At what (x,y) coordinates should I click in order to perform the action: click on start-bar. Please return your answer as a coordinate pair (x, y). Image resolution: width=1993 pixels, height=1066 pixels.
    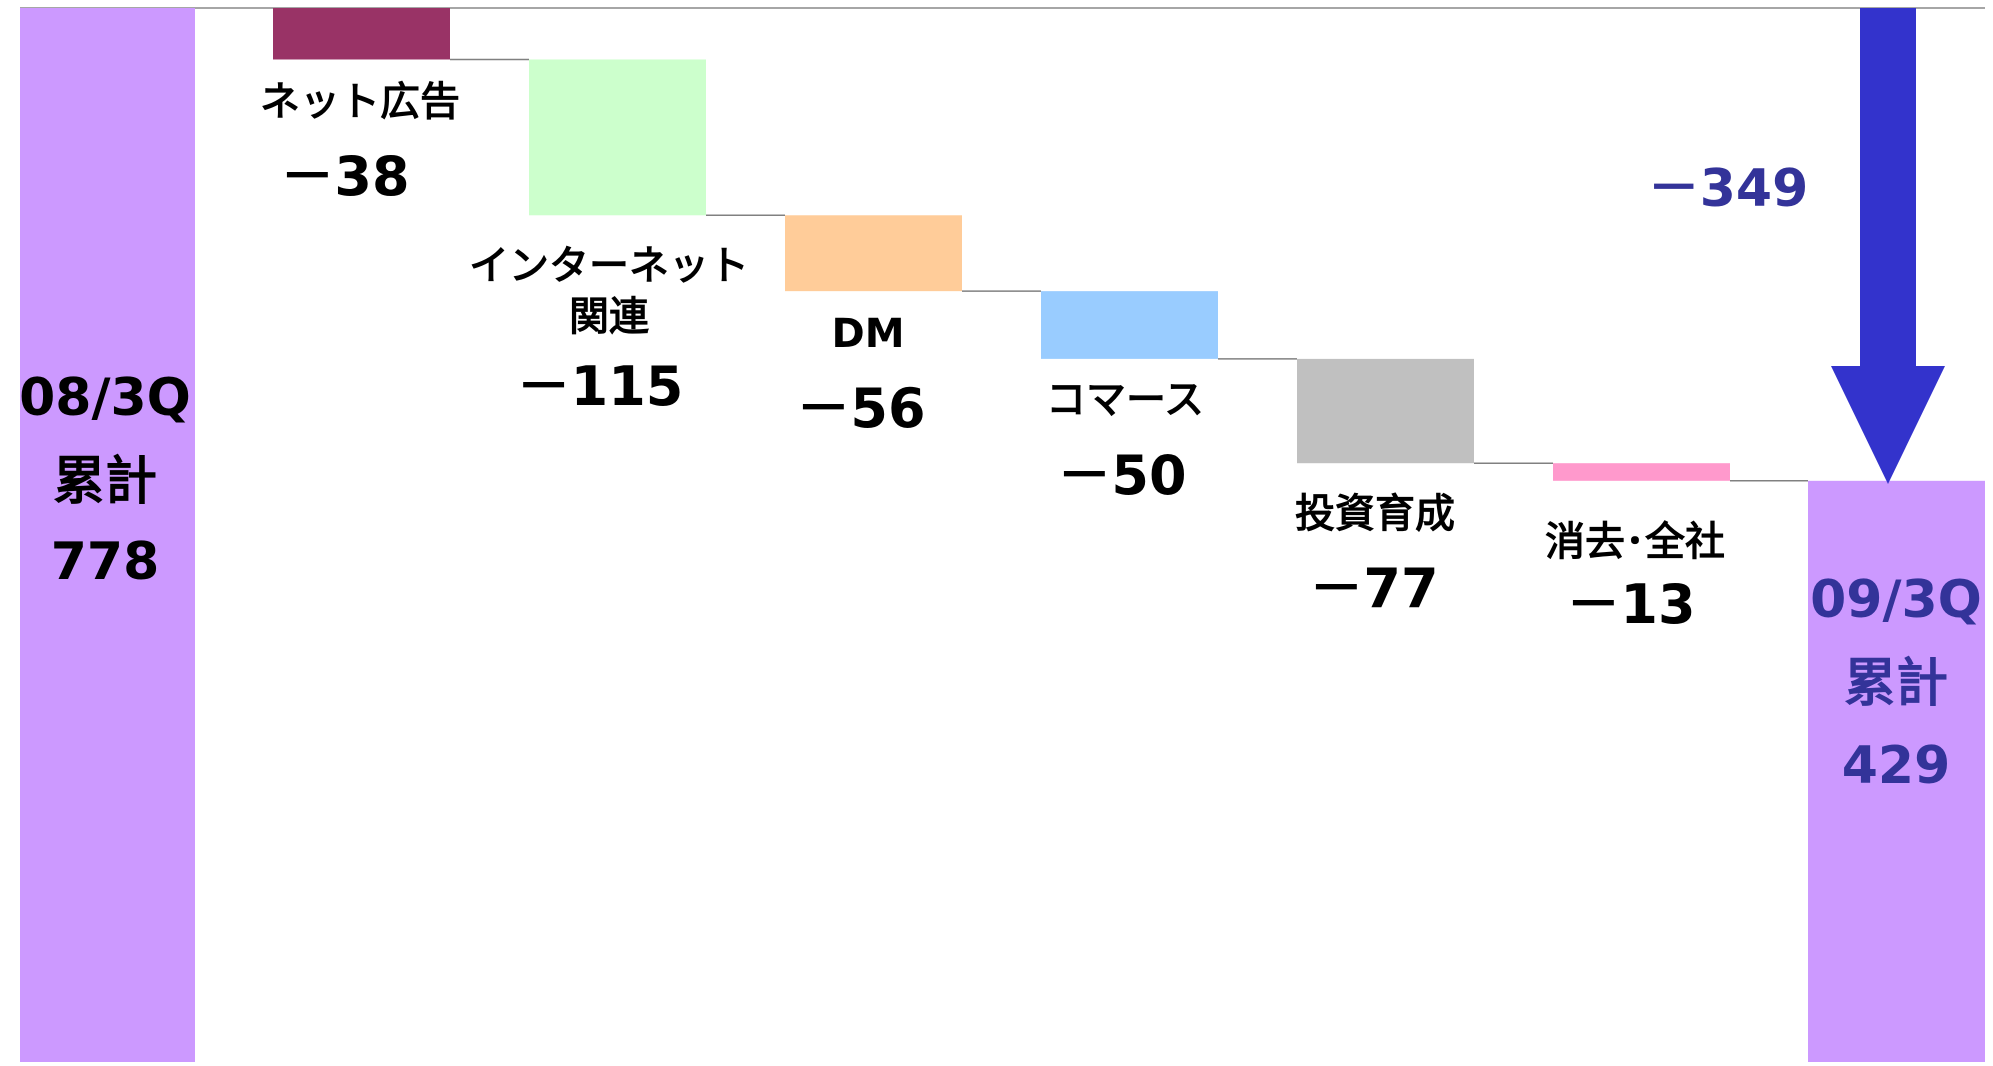
    Looking at the image, I should click on (107, 535).